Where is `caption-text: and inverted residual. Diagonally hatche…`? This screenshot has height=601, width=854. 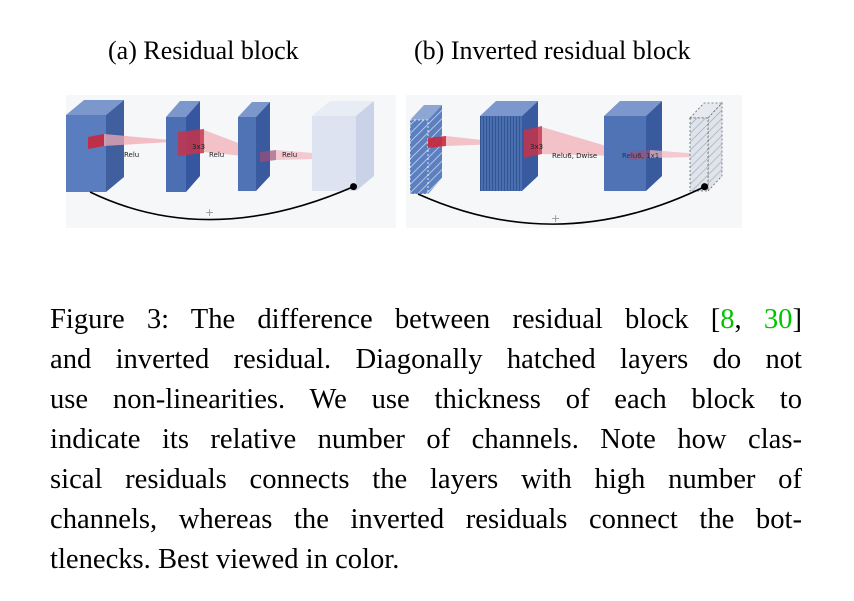
caption-text: and inverted residual. Diagonally hatche… is located at coordinates (426, 359).